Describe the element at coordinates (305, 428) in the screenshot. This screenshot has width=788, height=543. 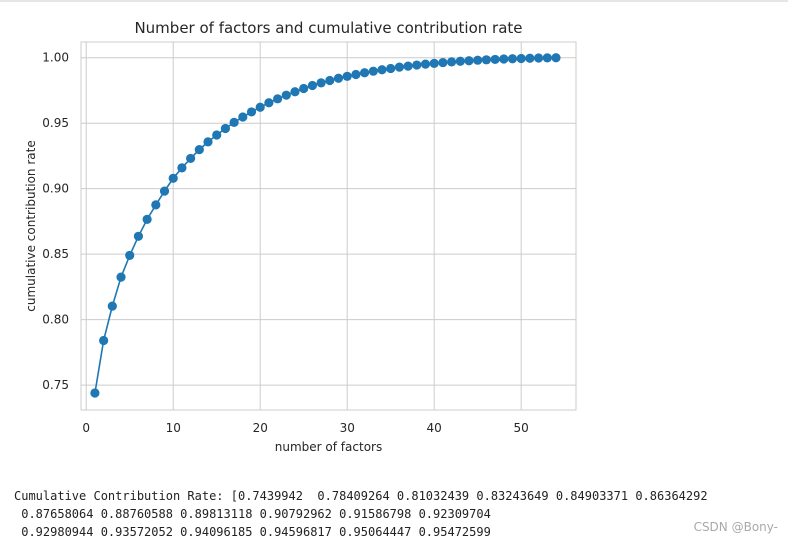
I see `x-tick-labels: 0 10 20 30 40 50` at that location.